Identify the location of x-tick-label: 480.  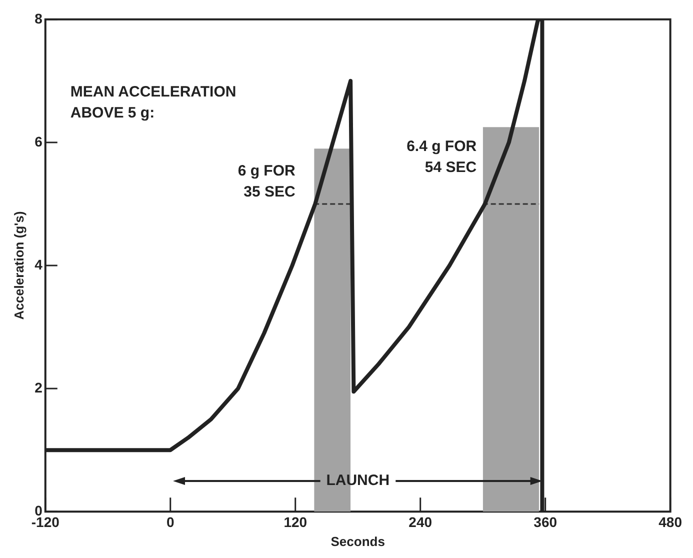
(670, 522).